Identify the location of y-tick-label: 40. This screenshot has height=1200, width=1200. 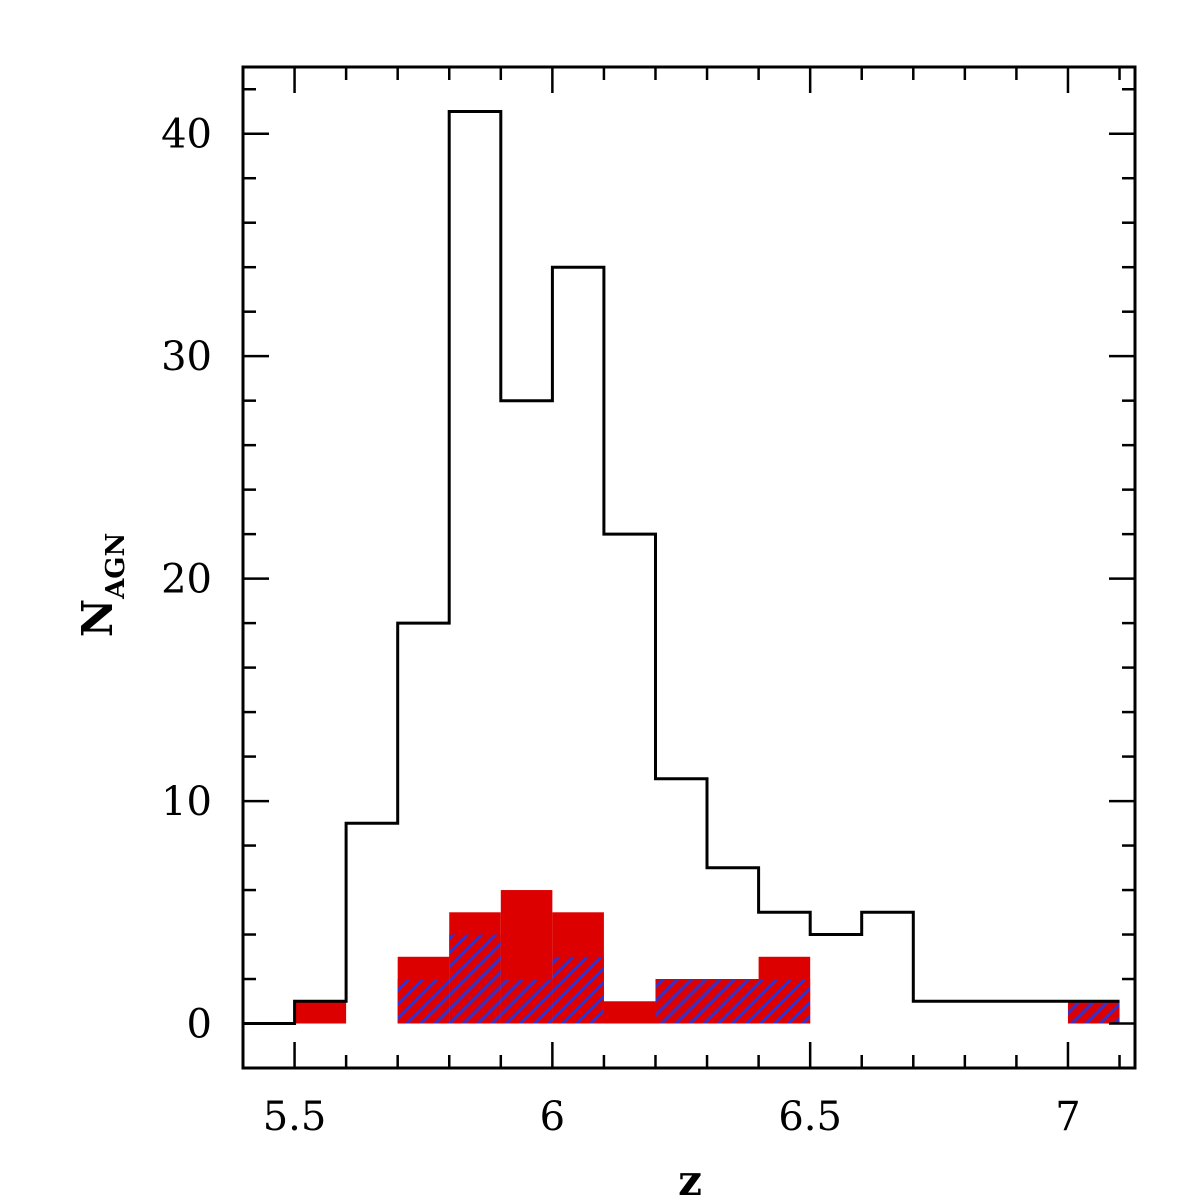
(186, 135).